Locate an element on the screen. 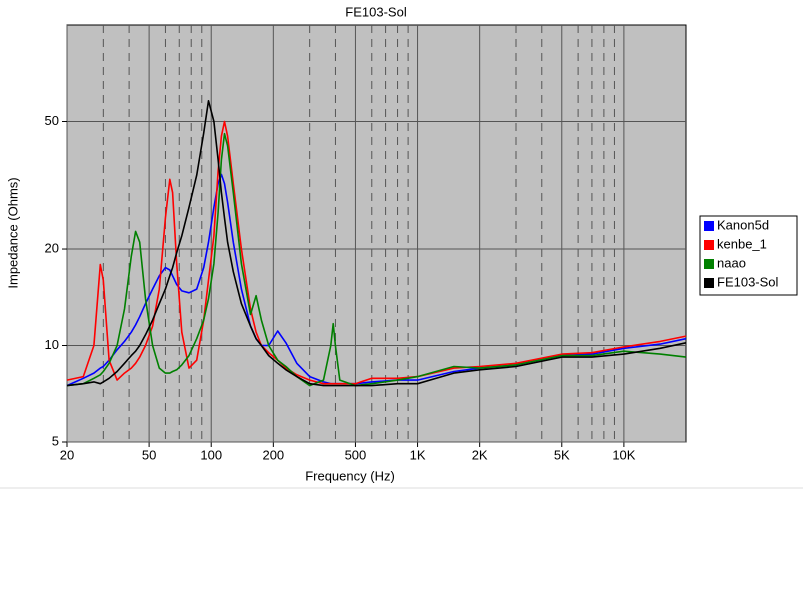  y-tick-label: 10 is located at coordinates (52, 344).